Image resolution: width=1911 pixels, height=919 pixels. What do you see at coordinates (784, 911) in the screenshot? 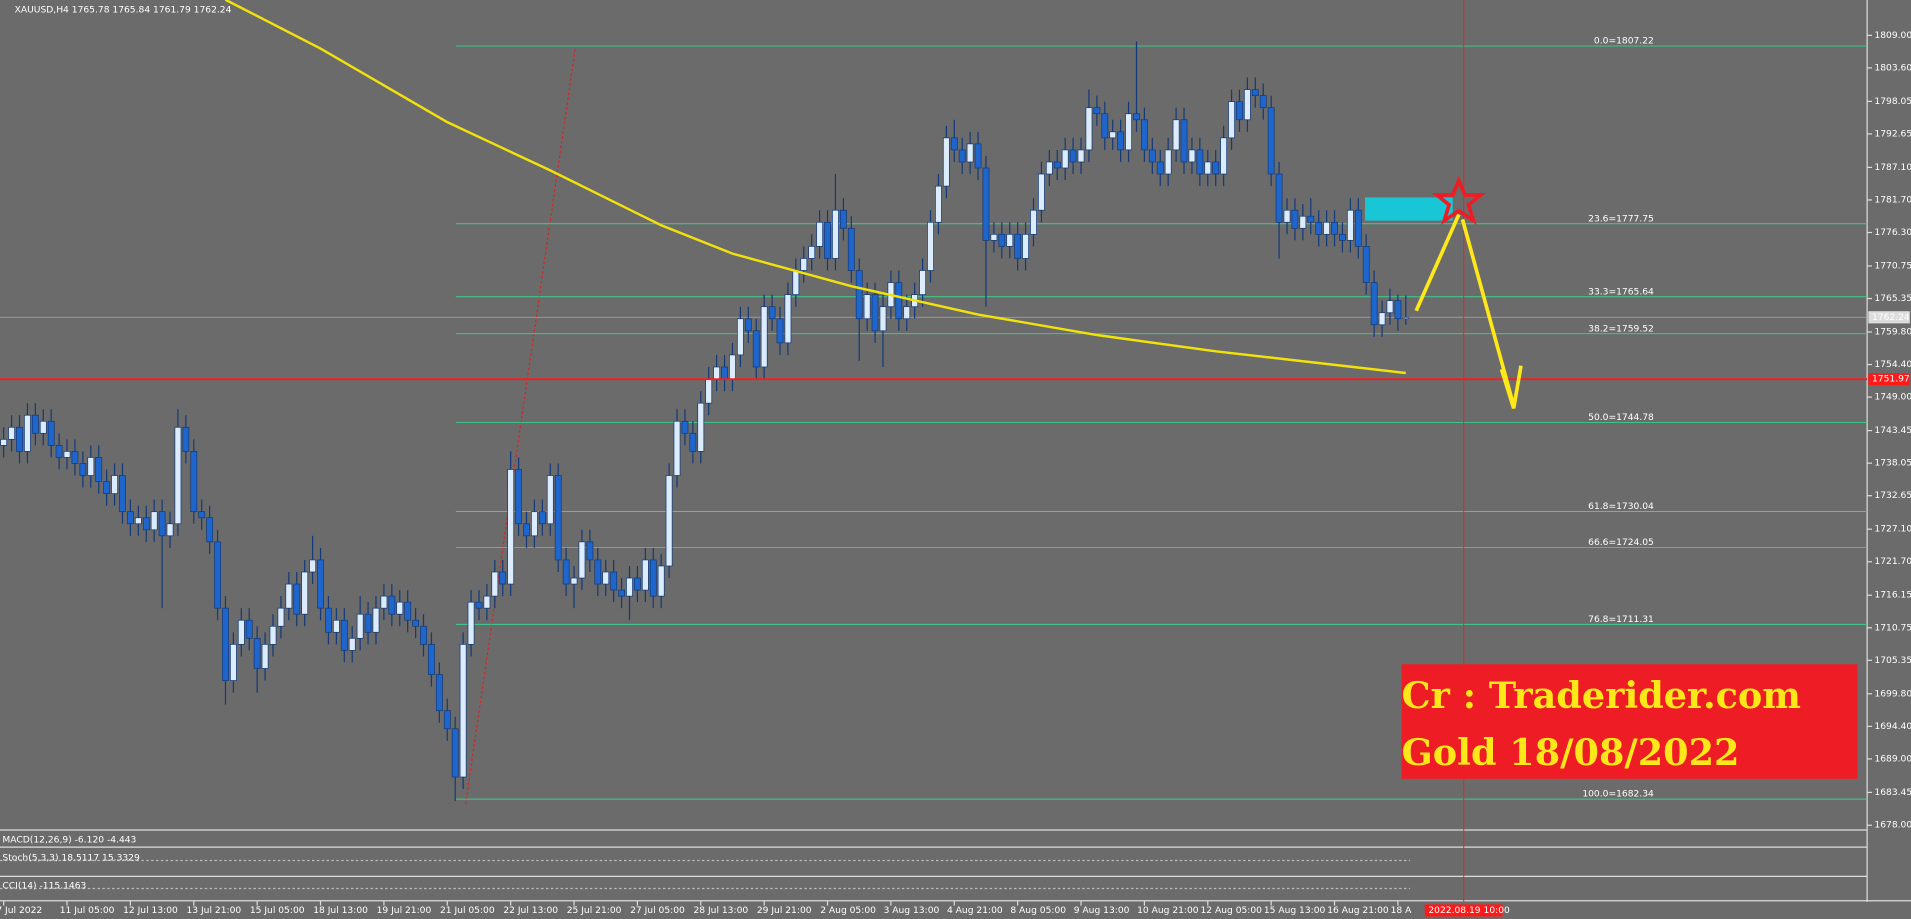
I see `x-tick-label: 29 Jul 21:00` at bounding box center [784, 911].